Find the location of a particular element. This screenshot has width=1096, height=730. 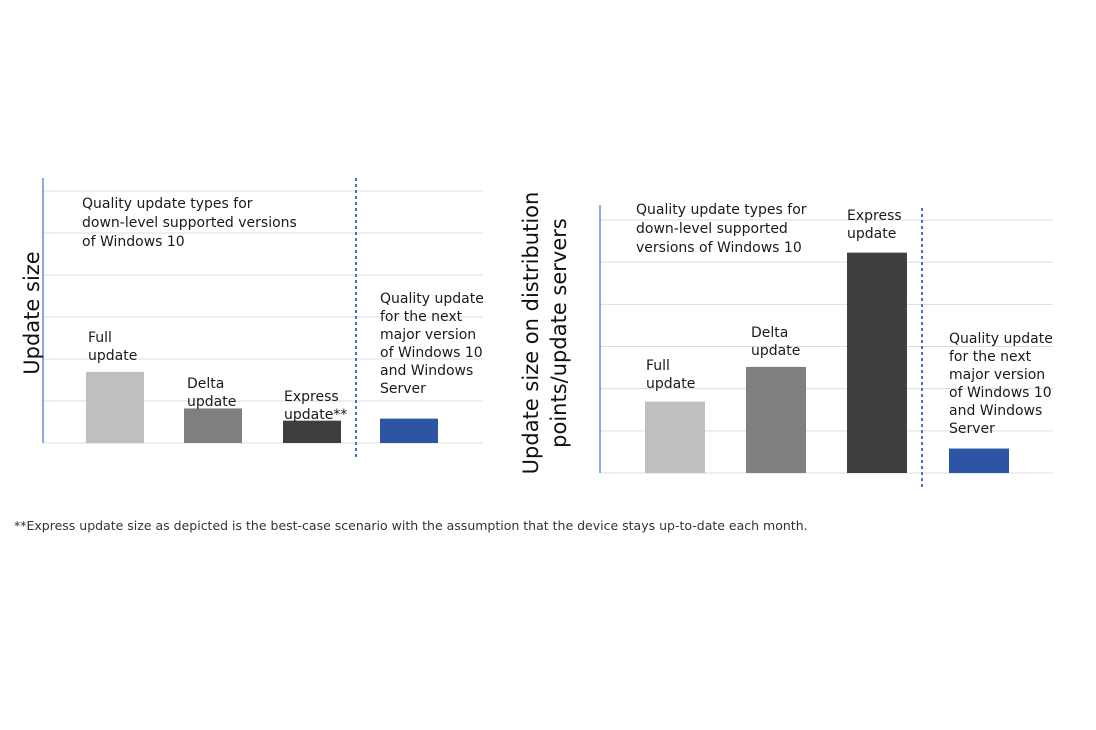

chart1-delta-update-bar is located at coordinates (213, 425).